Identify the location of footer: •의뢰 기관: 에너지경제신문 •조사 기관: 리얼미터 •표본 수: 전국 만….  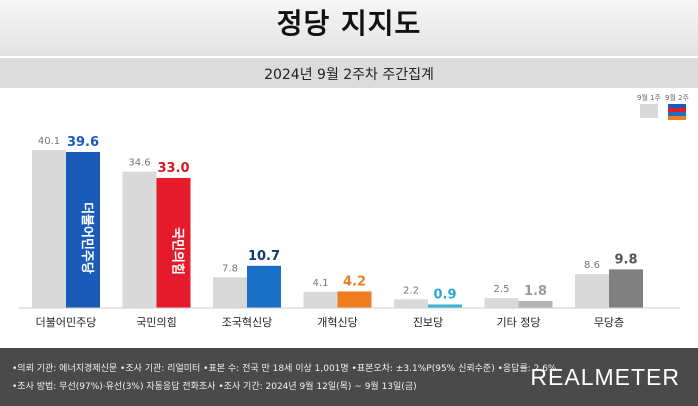
(349, 377).